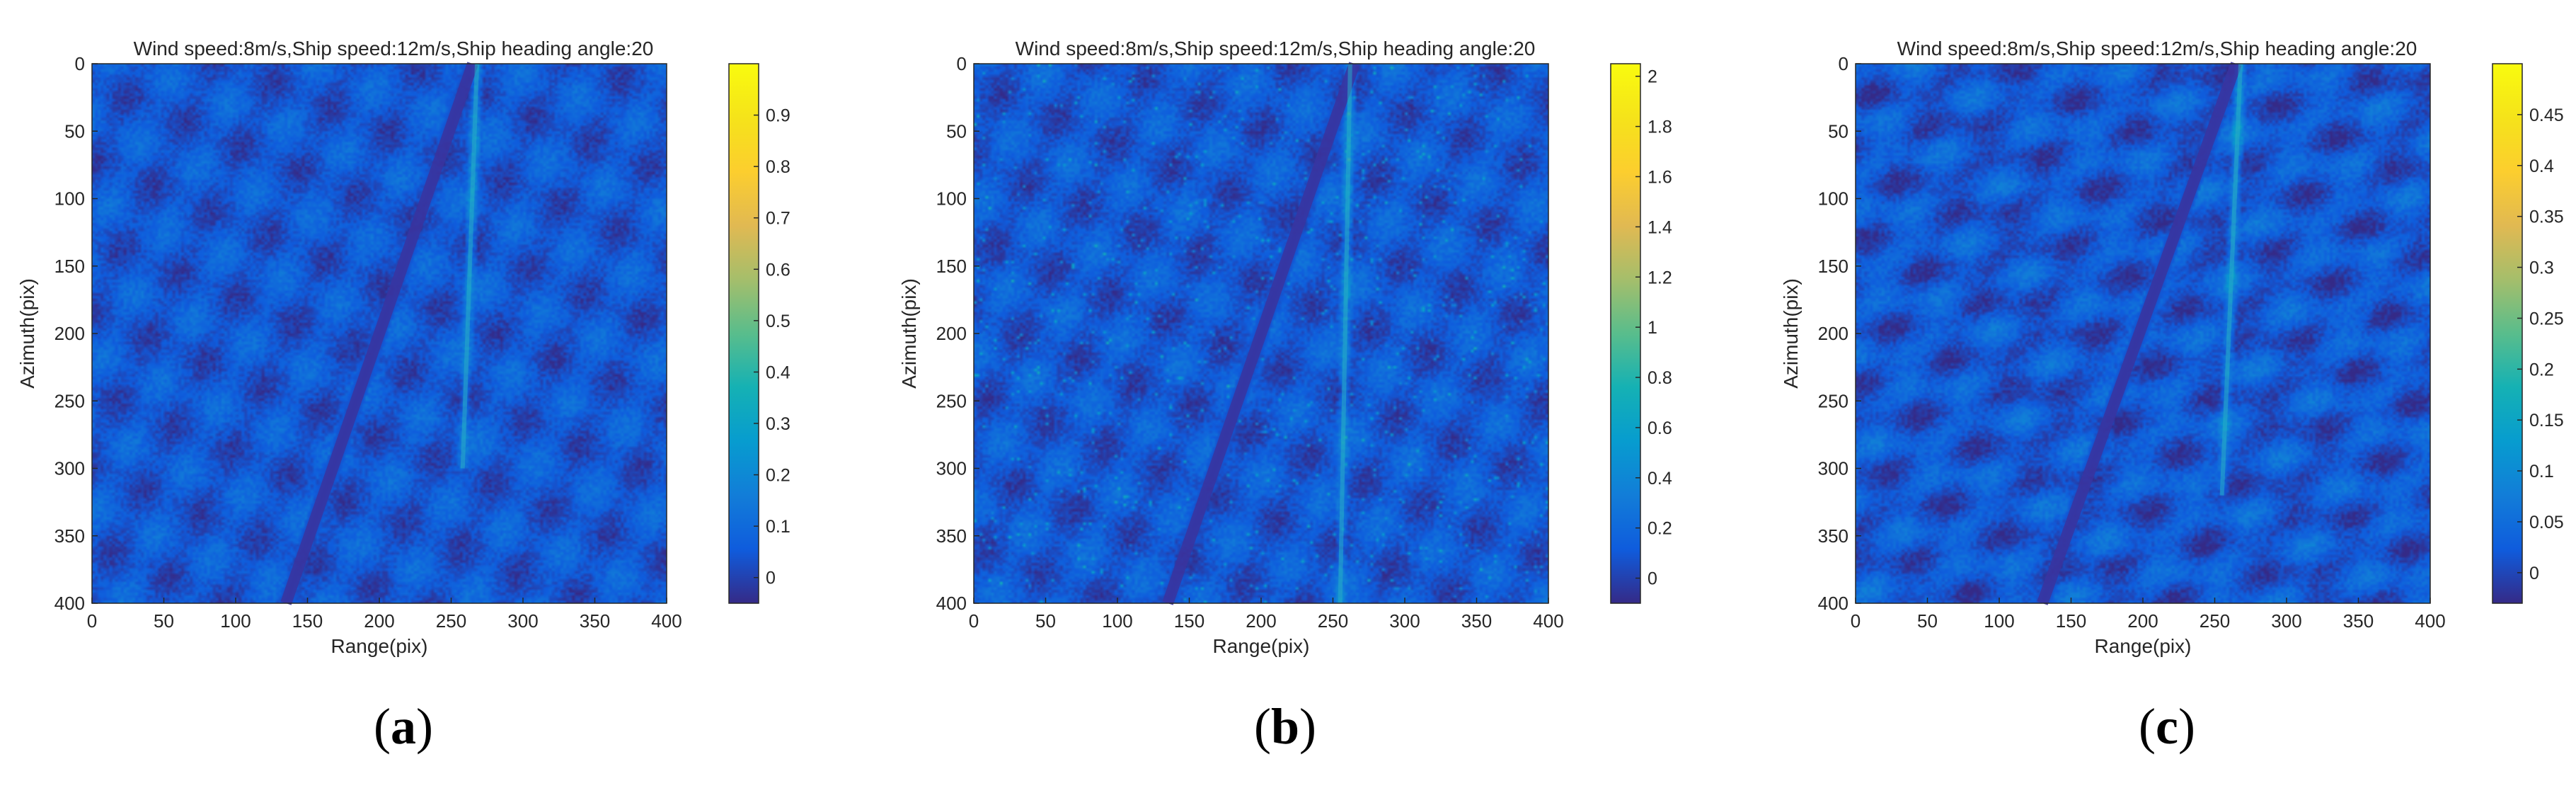 Image resolution: width=2576 pixels, height=793 pixels. Describe the element at coordinates (69, 333) in the screenshot. I see `y-tick-label-a: 200` at that location.